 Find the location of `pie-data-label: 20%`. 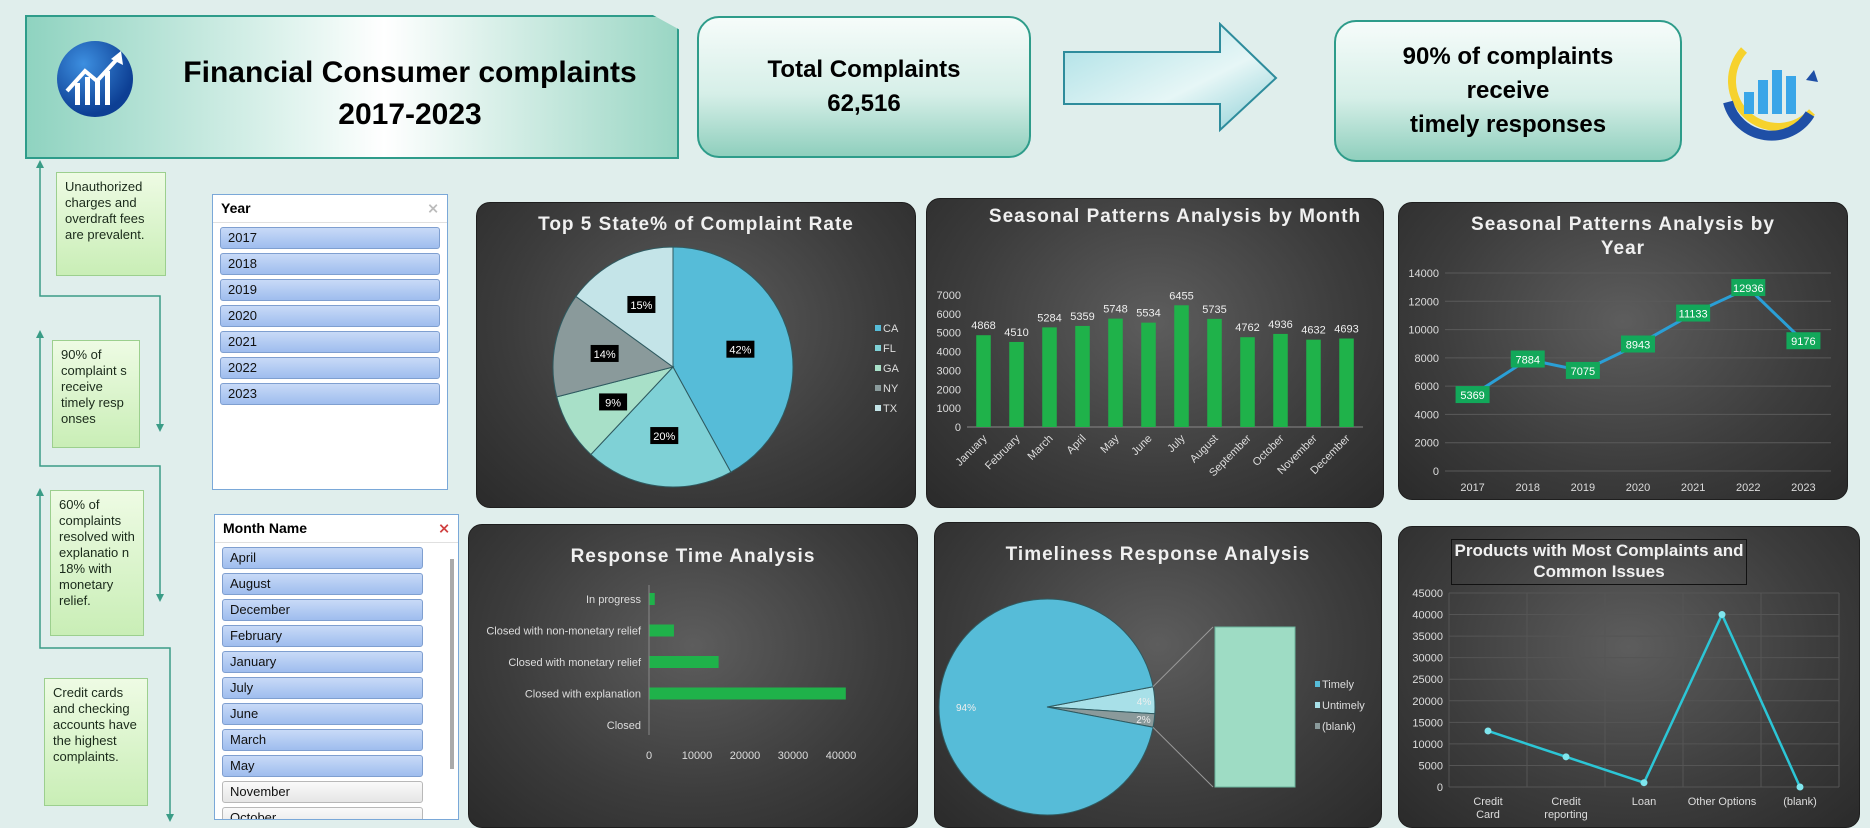

pie-data-label: 20% is located at coordinates (664, 437).